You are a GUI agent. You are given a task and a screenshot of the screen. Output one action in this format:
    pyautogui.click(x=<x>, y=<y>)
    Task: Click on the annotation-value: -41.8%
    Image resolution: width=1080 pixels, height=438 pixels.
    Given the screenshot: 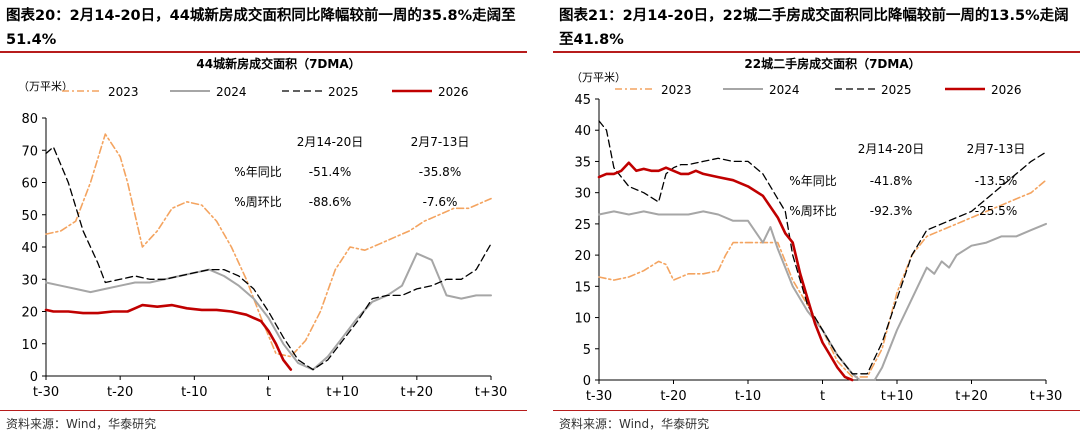 What is the action you would take?
    pyautogui.click(x=891, y=181)
    